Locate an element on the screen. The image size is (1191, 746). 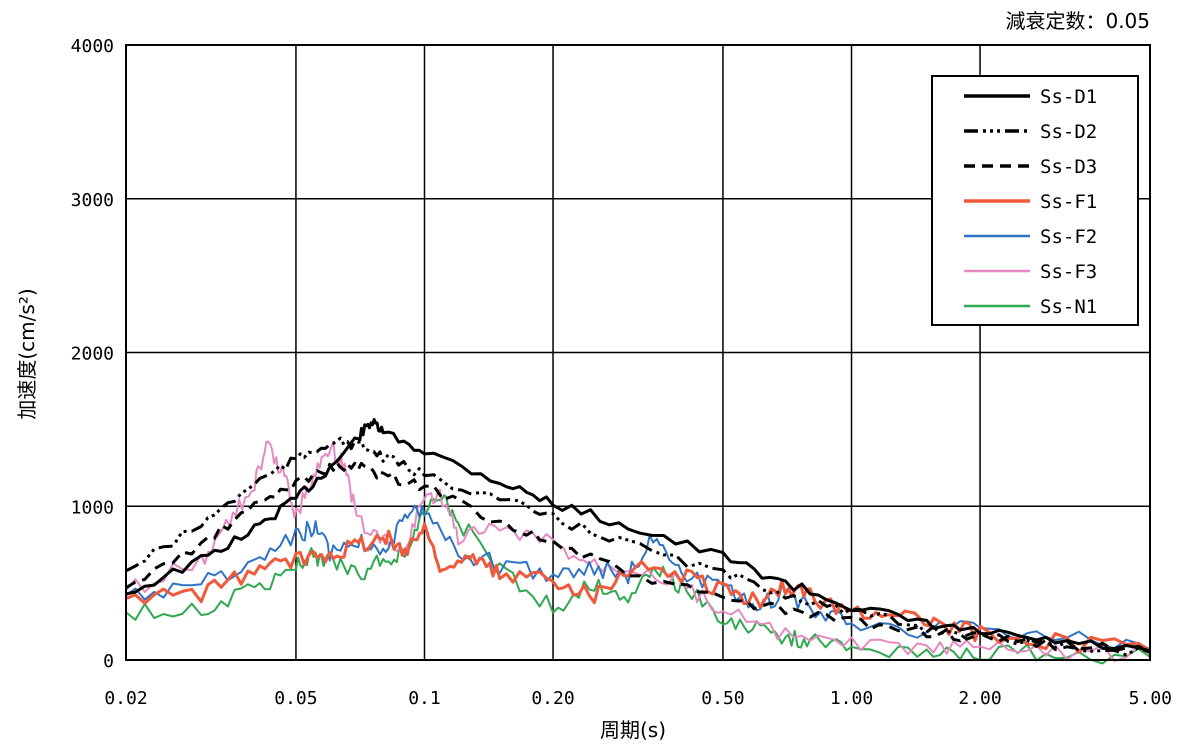
legend-label-ss-f1: Ss-F1 is located at coordinates (1068, 202).